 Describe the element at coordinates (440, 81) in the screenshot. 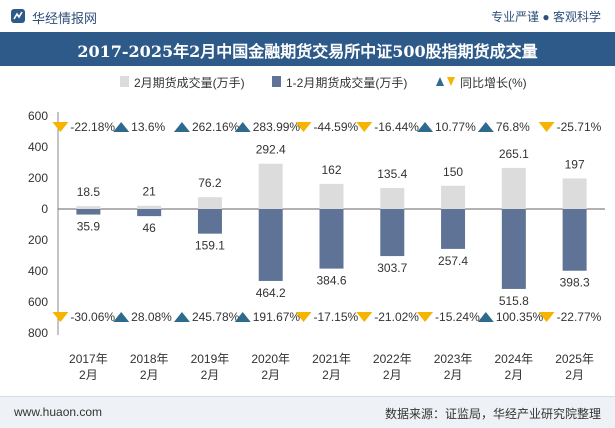

I see `legend-triangle-icon` at that location.